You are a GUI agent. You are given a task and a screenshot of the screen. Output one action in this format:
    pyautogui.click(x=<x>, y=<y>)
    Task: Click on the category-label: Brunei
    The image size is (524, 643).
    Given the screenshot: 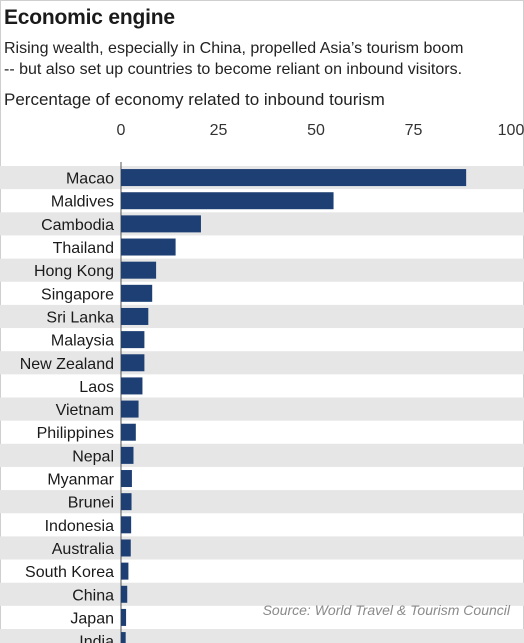 What is the action you would take?
    pyautogui.click(x=91, y=503)
    